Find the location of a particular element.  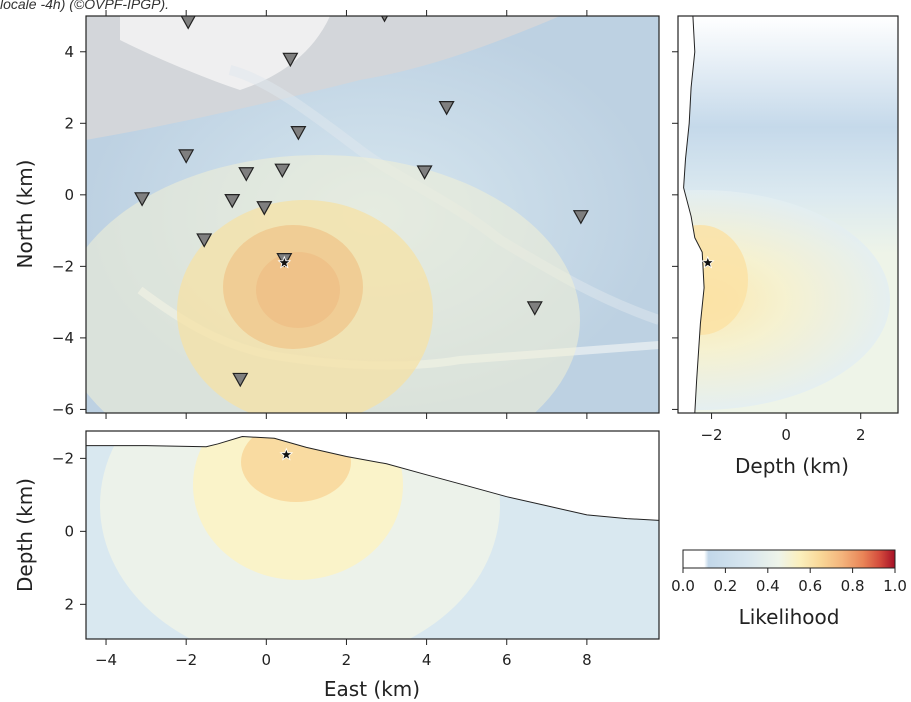

ns-frame is located at coordinates (788, 214).